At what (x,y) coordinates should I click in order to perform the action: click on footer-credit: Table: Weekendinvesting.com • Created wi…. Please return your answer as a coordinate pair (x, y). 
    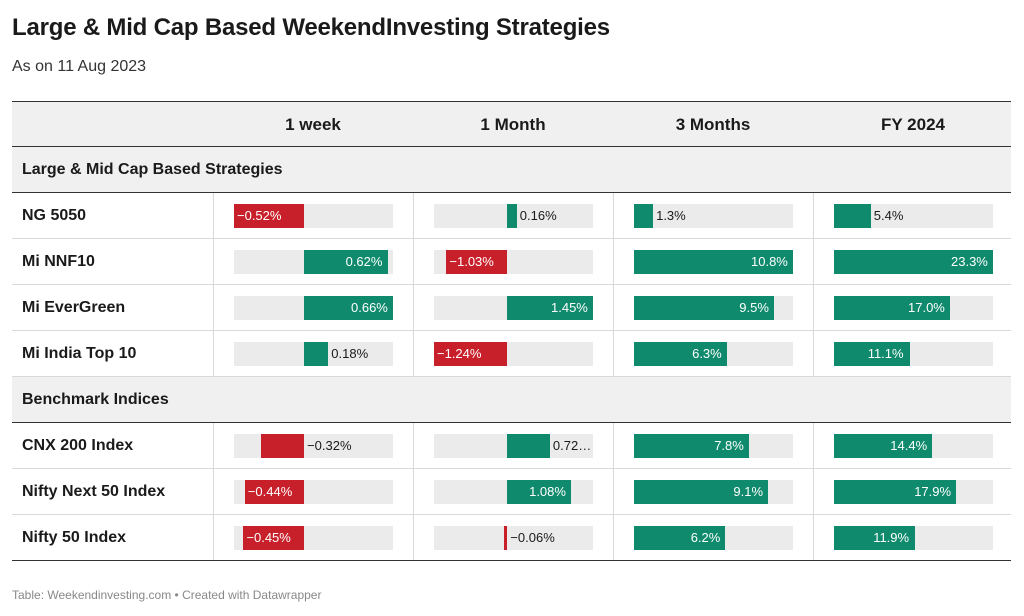
    Looking at the image, I should click on (167, 595).